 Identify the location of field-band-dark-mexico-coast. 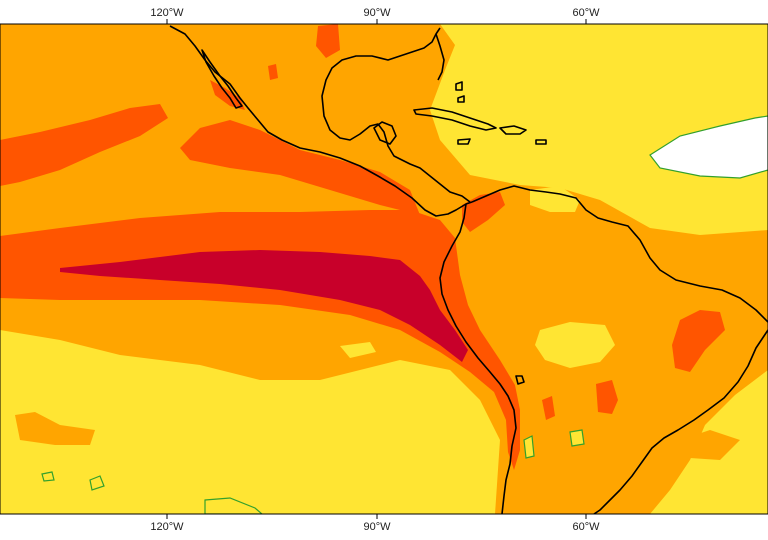
(300, 167).